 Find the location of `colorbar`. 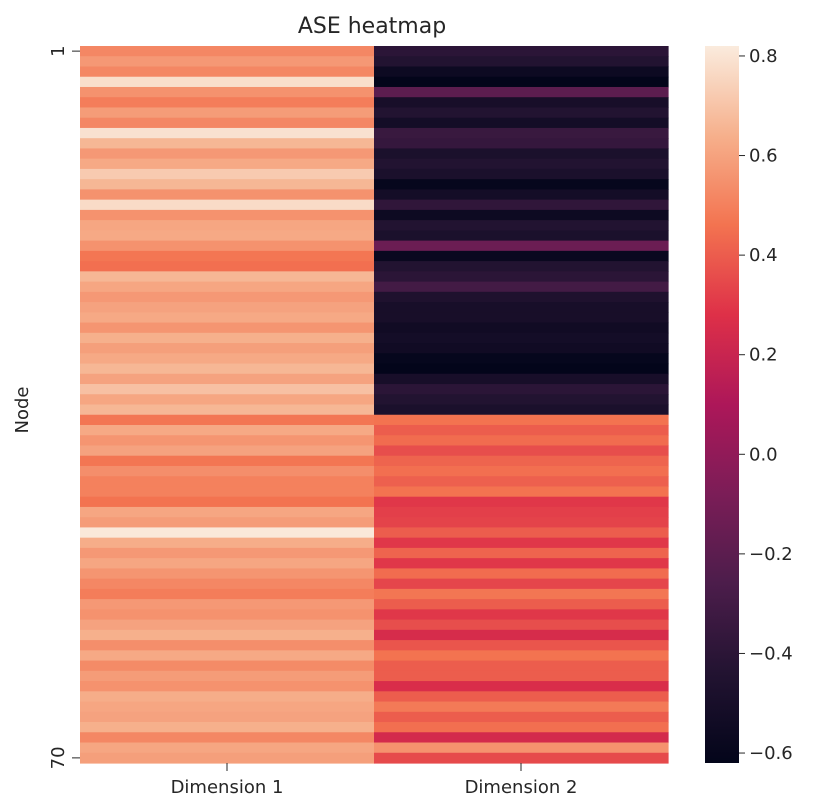

colorbar is located at coordinates (722, 404).